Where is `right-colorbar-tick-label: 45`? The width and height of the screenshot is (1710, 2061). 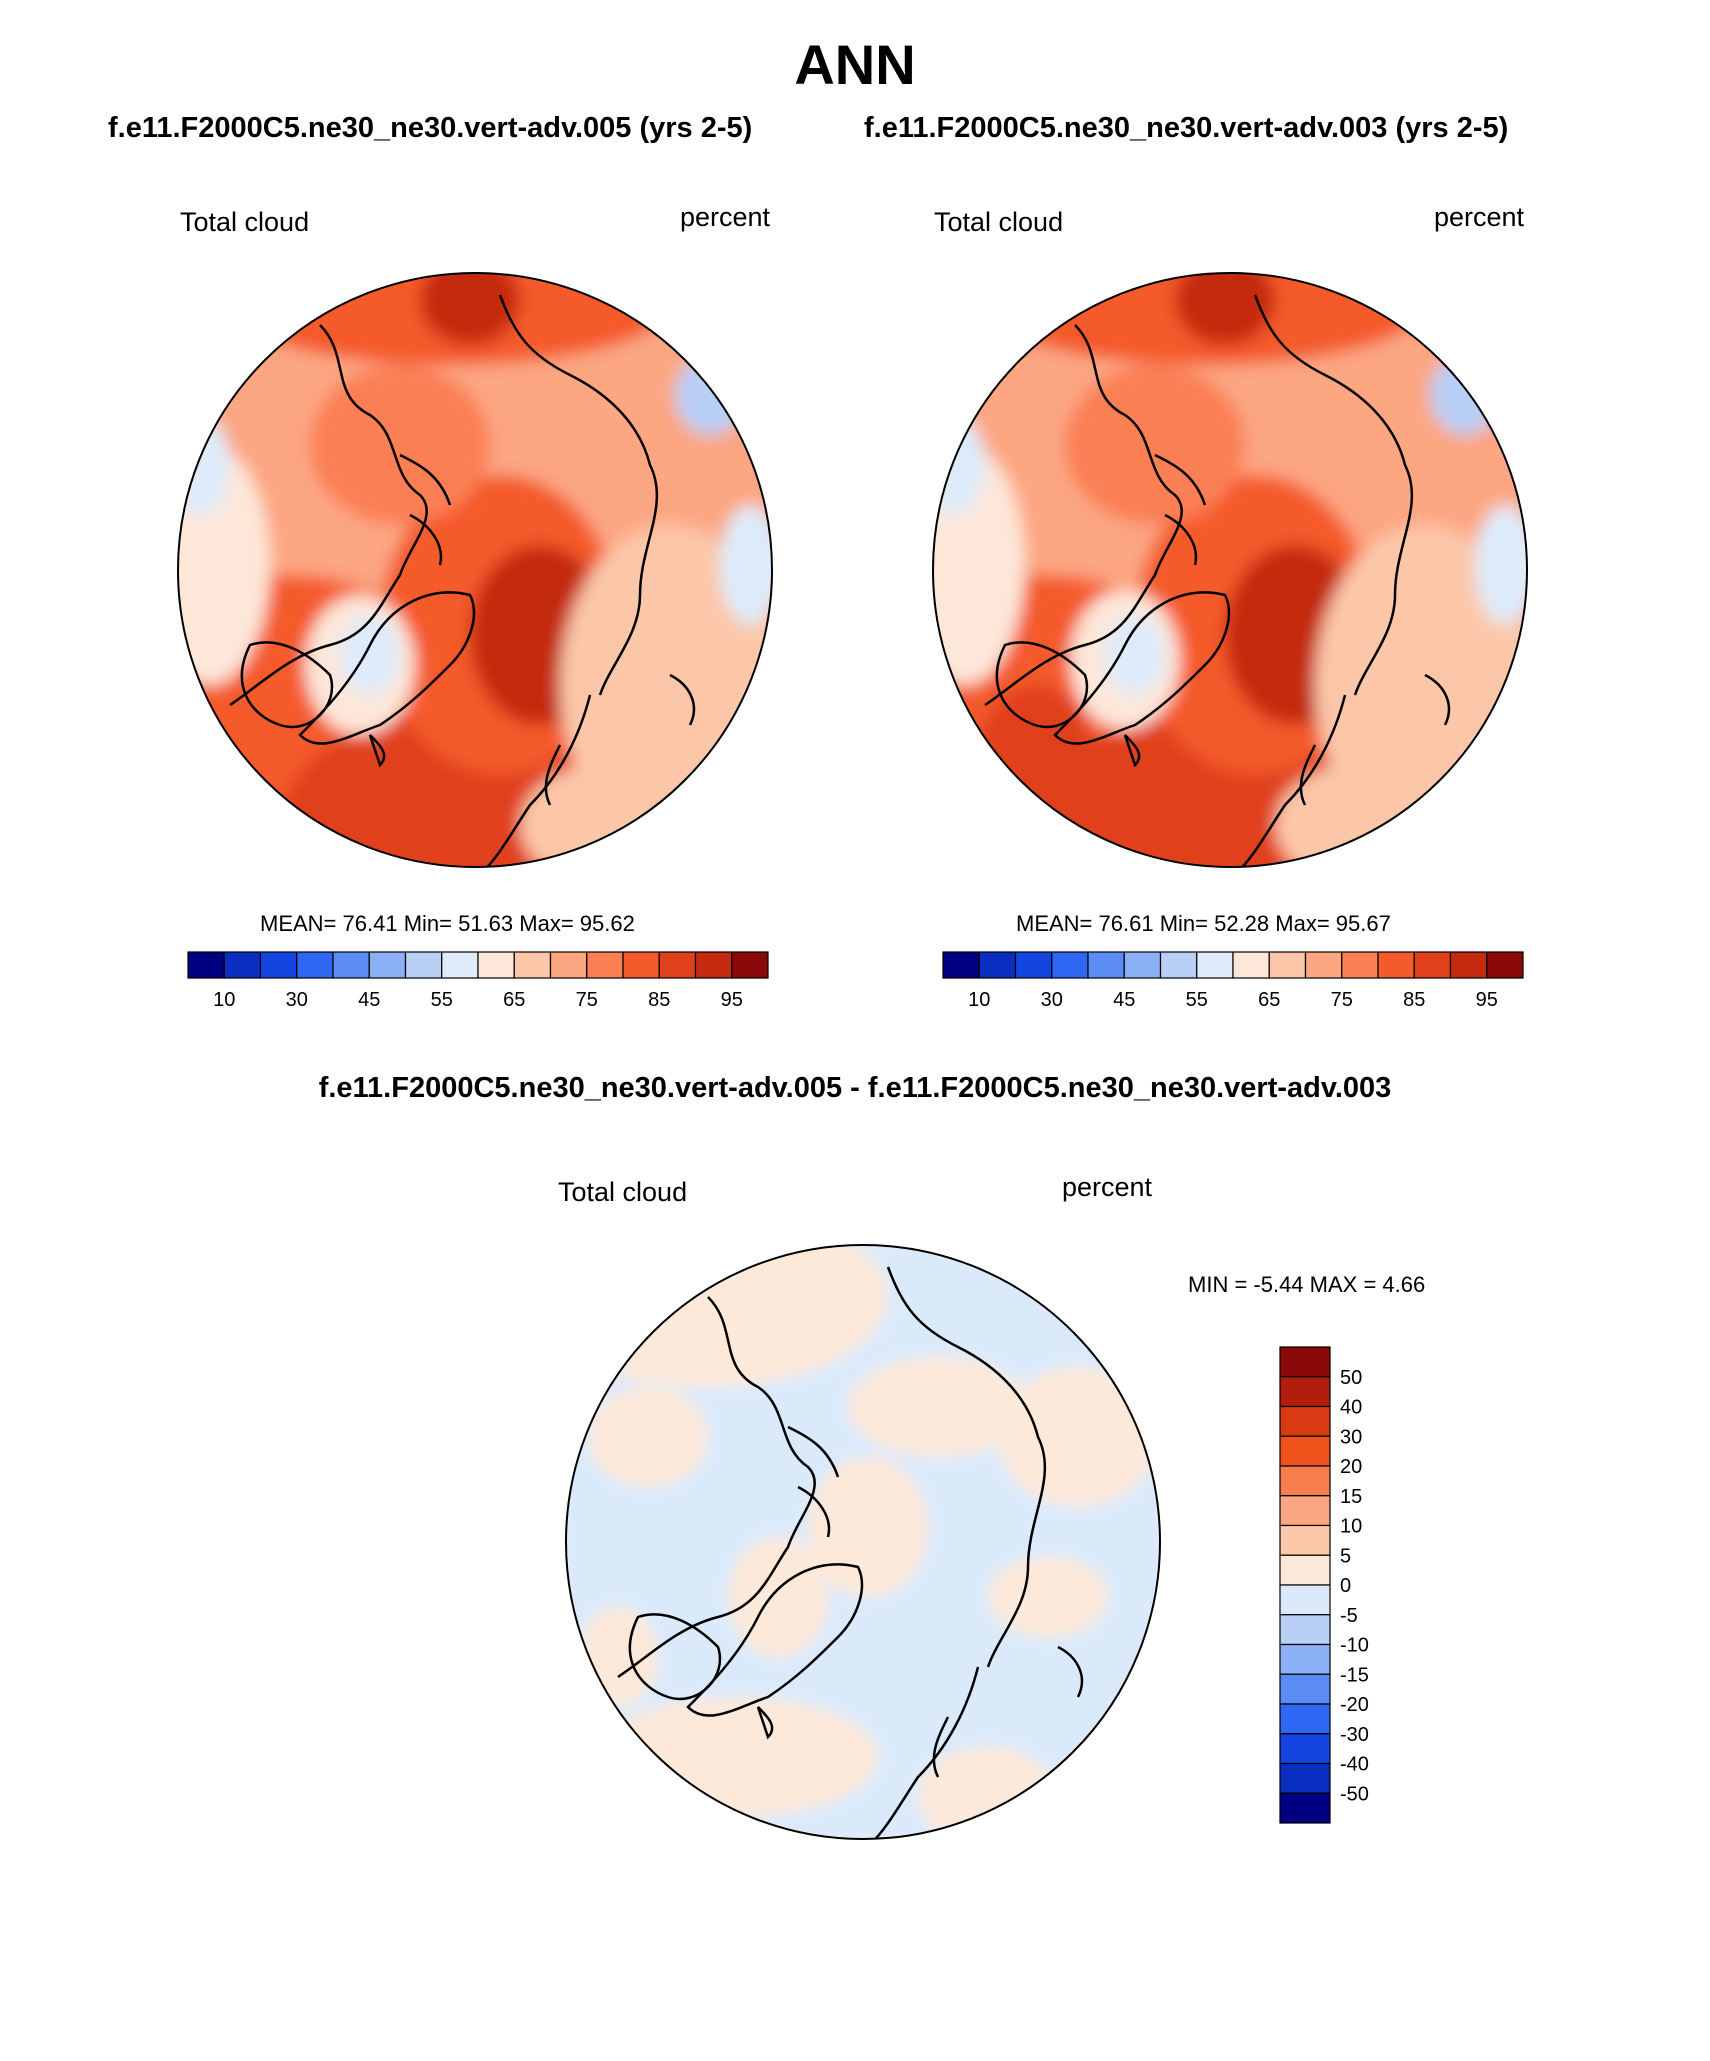 right-colorbar-tick-label: 45 is located at coordinates (1124, 1000).